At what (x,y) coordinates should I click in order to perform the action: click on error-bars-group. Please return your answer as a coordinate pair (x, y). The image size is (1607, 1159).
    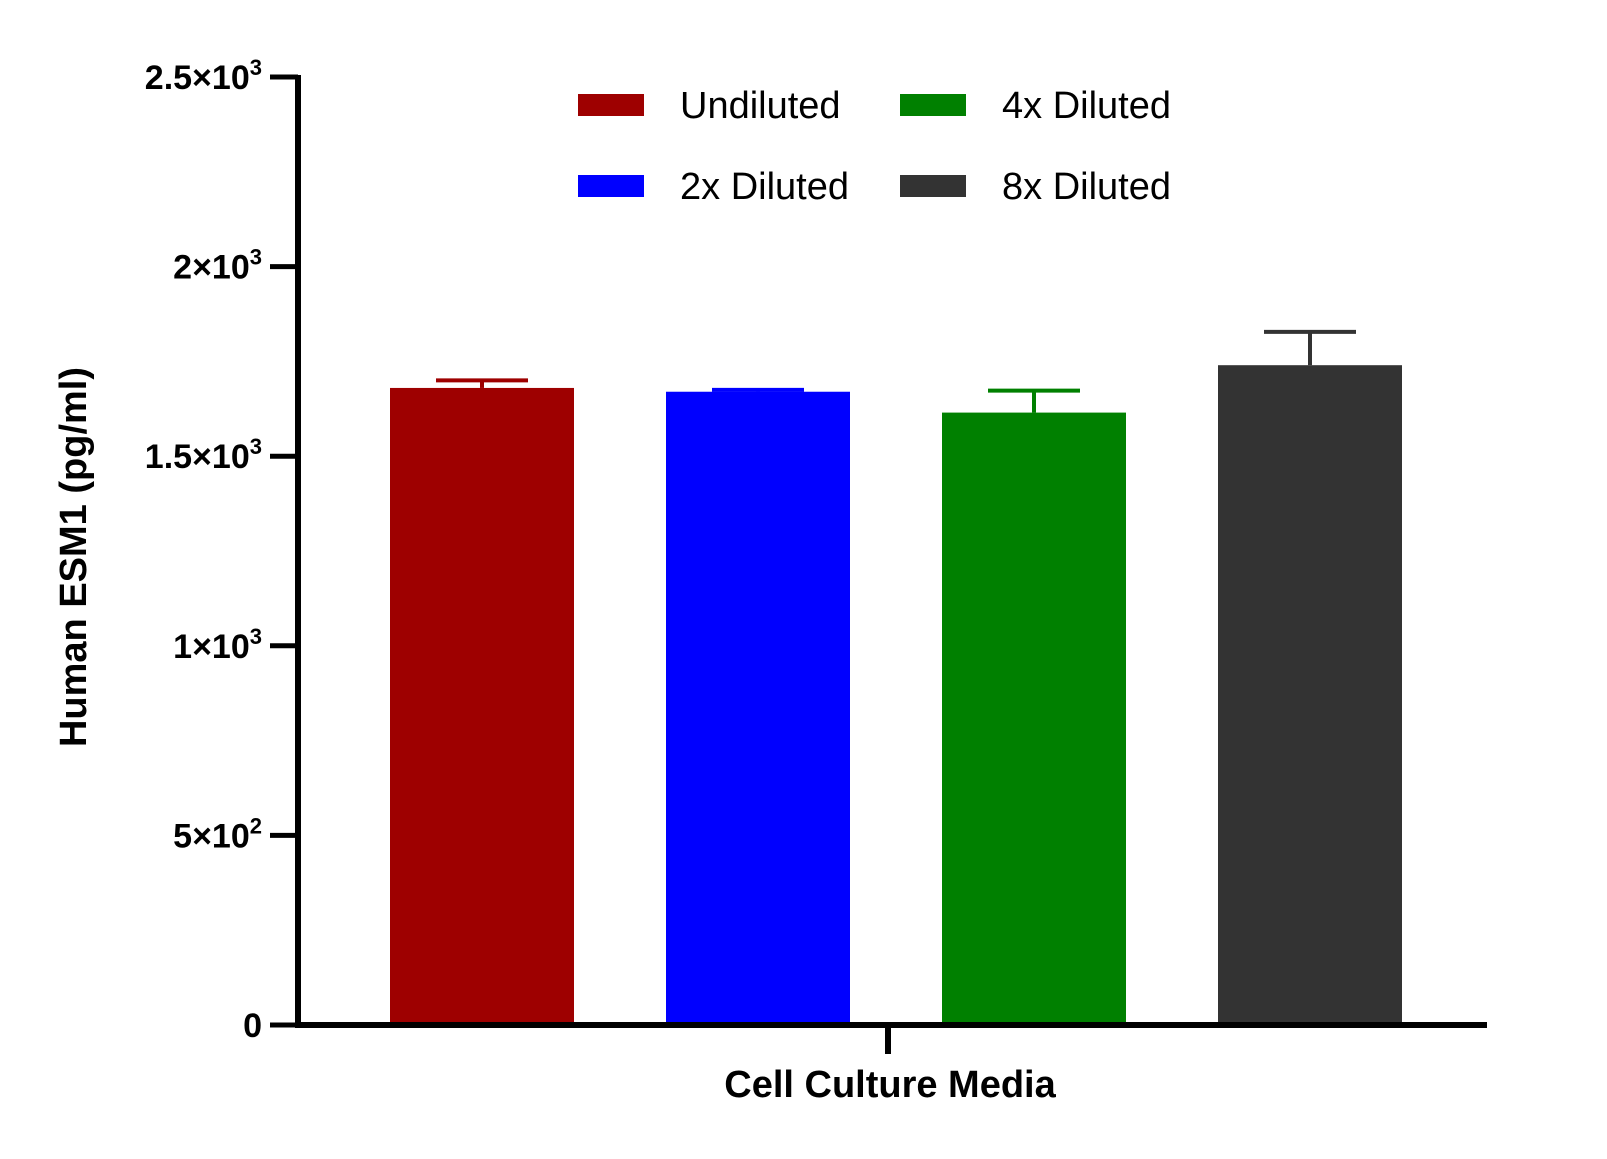
    Looking at the image, I should click on (896, 371).